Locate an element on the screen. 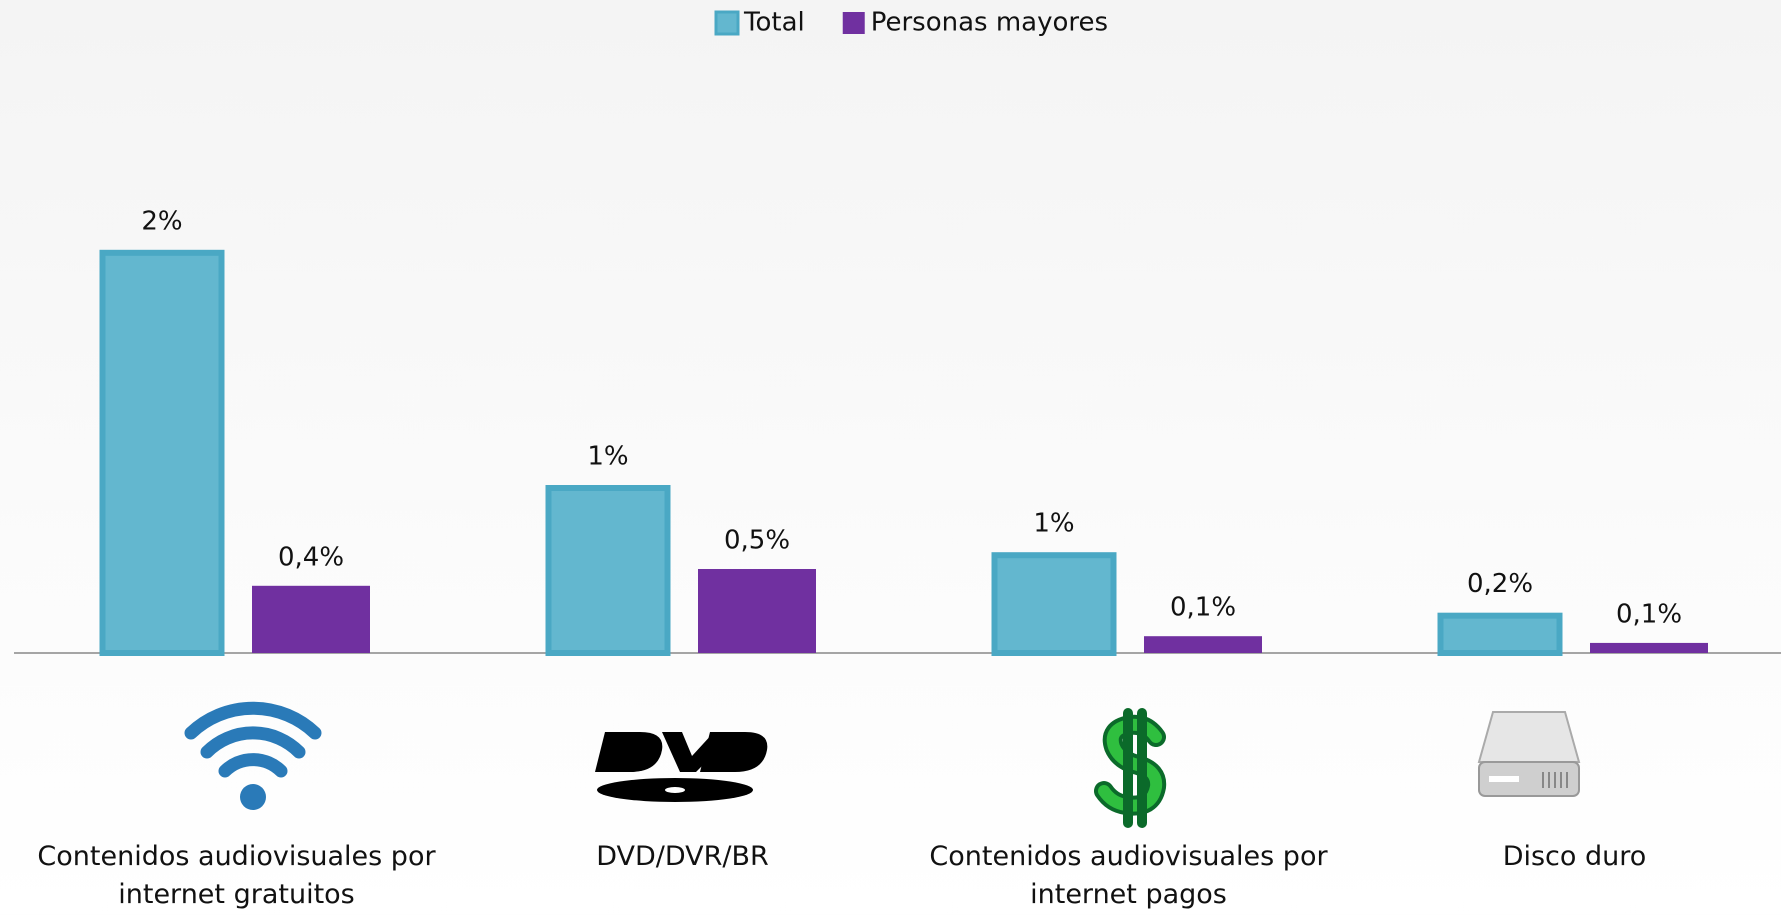 The image size is (1781, 915). legend-label: Personas mayores is located at coordinates (989, 23).